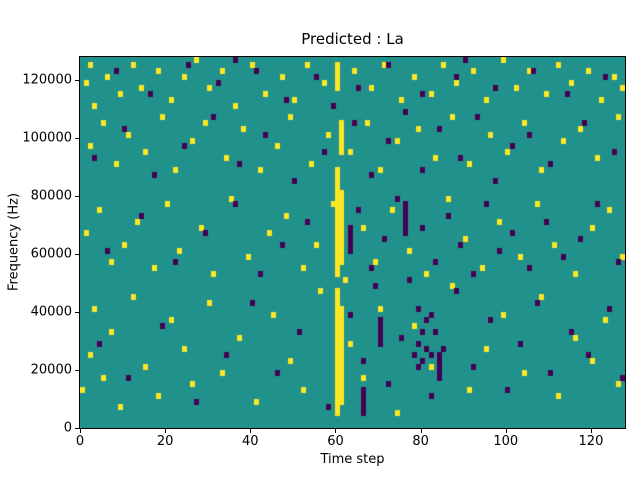 The height and width of the screenshot is (480, 640). I want to click on x-tick-label: 20, so click(165, 441).